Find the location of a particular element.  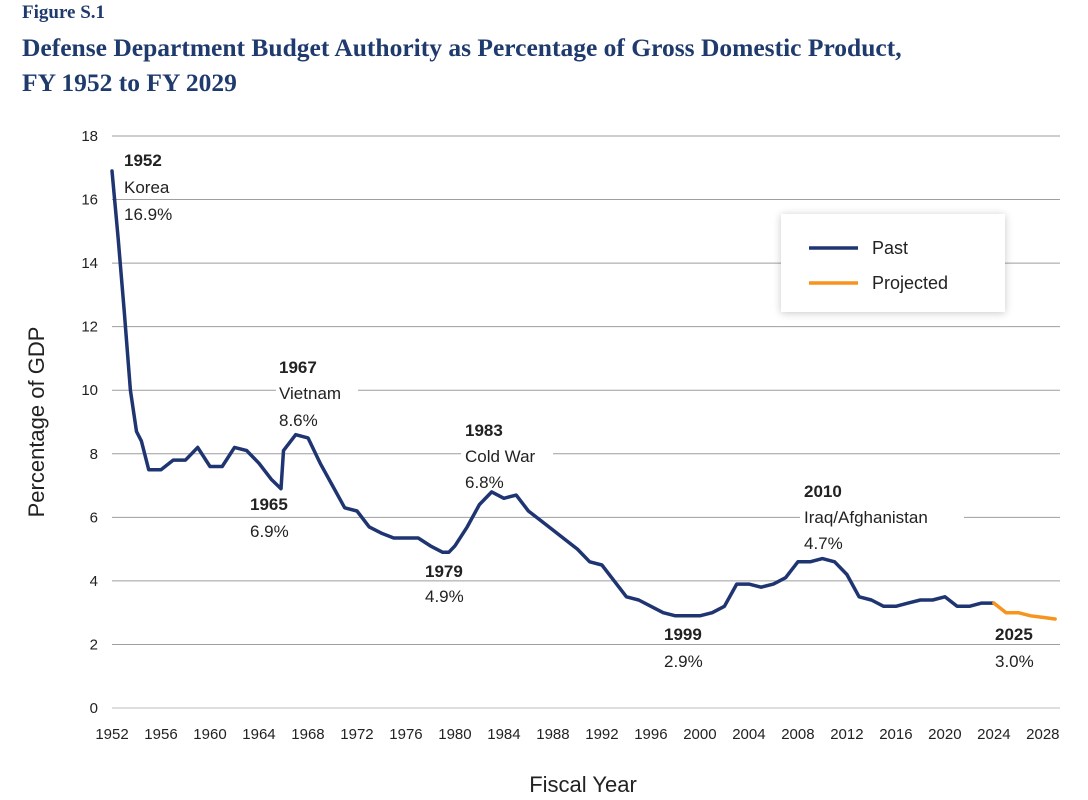

x-tick-label: 2008 is located at coordinates (797, 734).